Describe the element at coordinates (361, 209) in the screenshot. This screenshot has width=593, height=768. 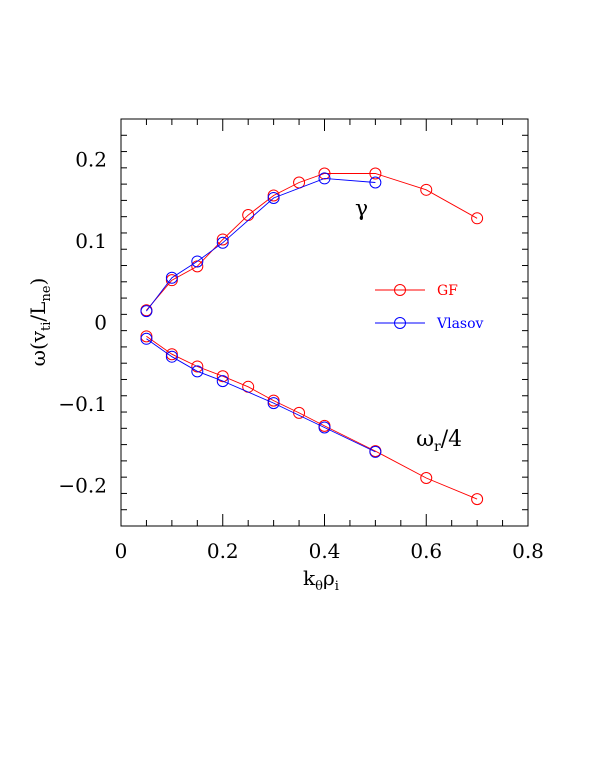
I see `annotation-gamma: γ` at that location.